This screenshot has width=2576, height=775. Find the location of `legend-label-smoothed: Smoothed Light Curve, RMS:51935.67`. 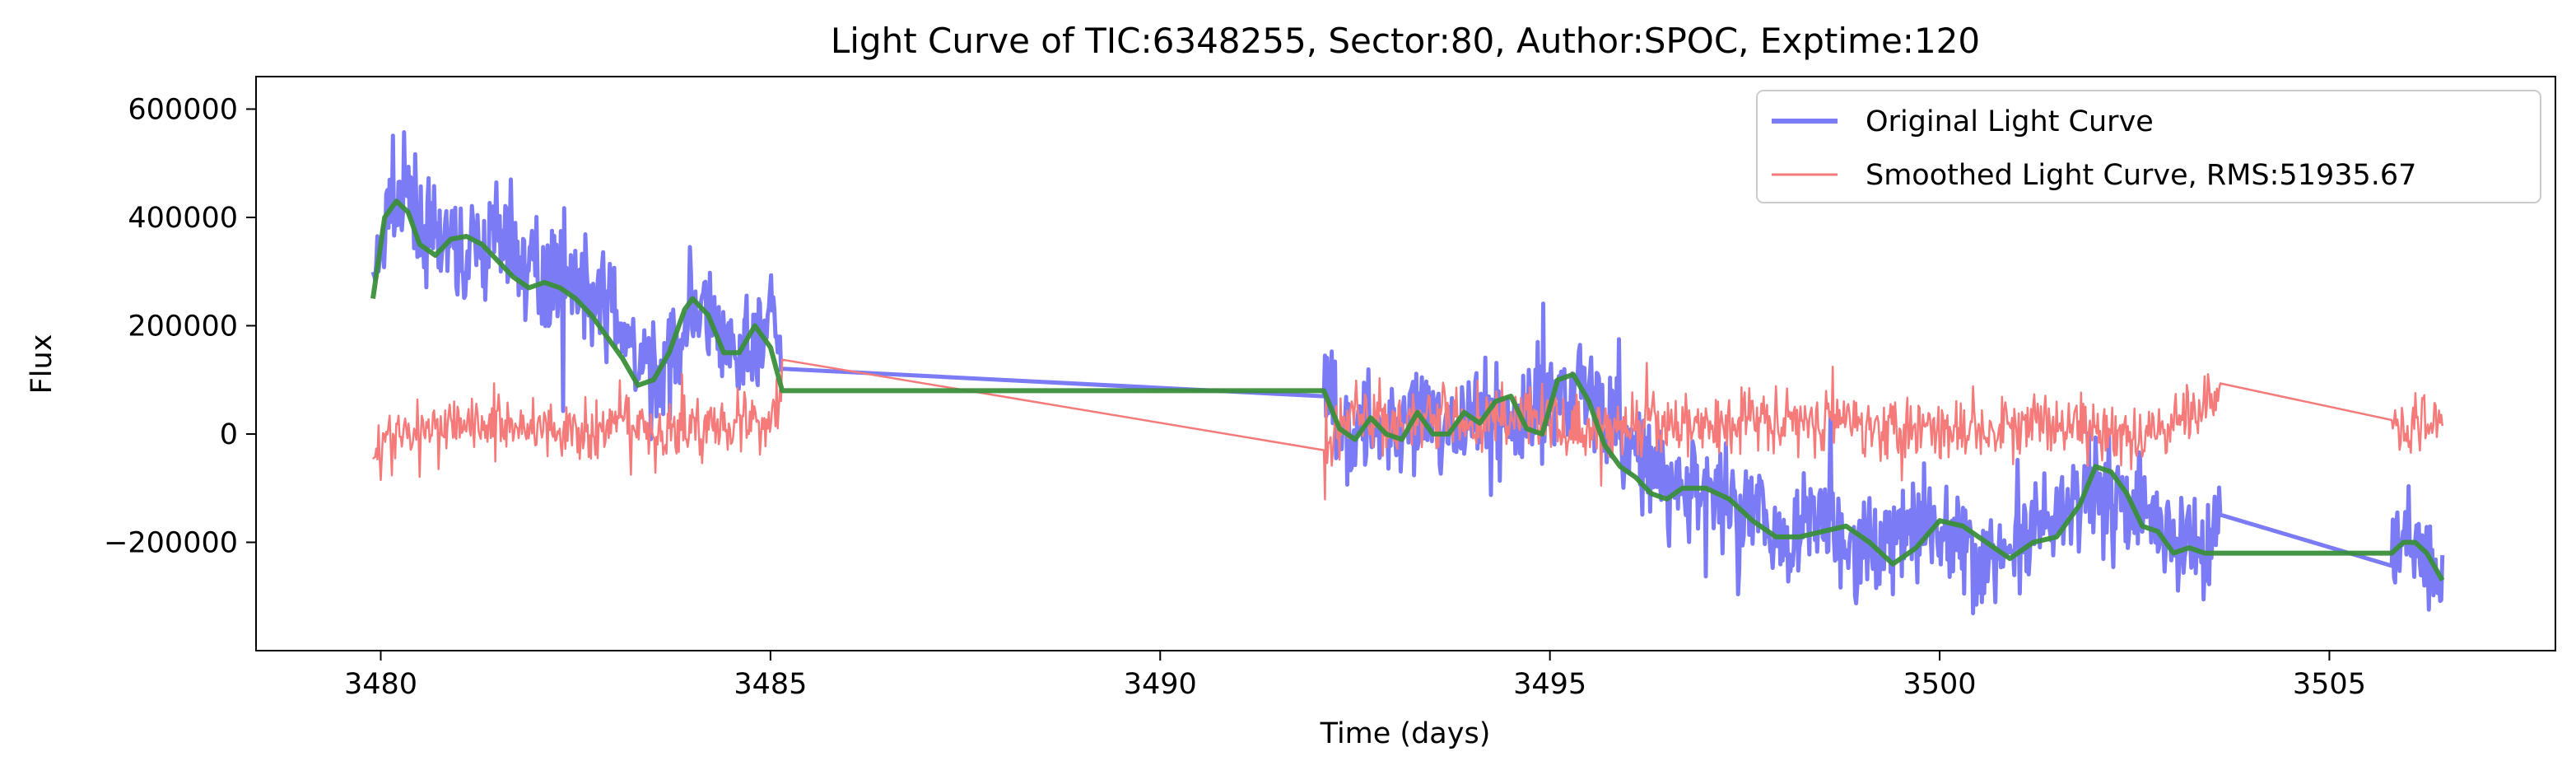

legend-label-smoothed: Smoothed Light Curve, RMS:51935.67 is located at coordinates (2141, 175).